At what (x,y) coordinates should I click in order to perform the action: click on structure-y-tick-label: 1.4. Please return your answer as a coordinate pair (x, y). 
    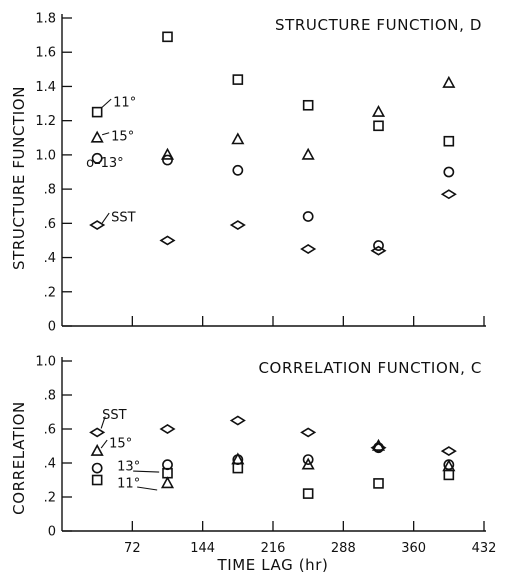
    Looking at the image, I should click on (45, 87).